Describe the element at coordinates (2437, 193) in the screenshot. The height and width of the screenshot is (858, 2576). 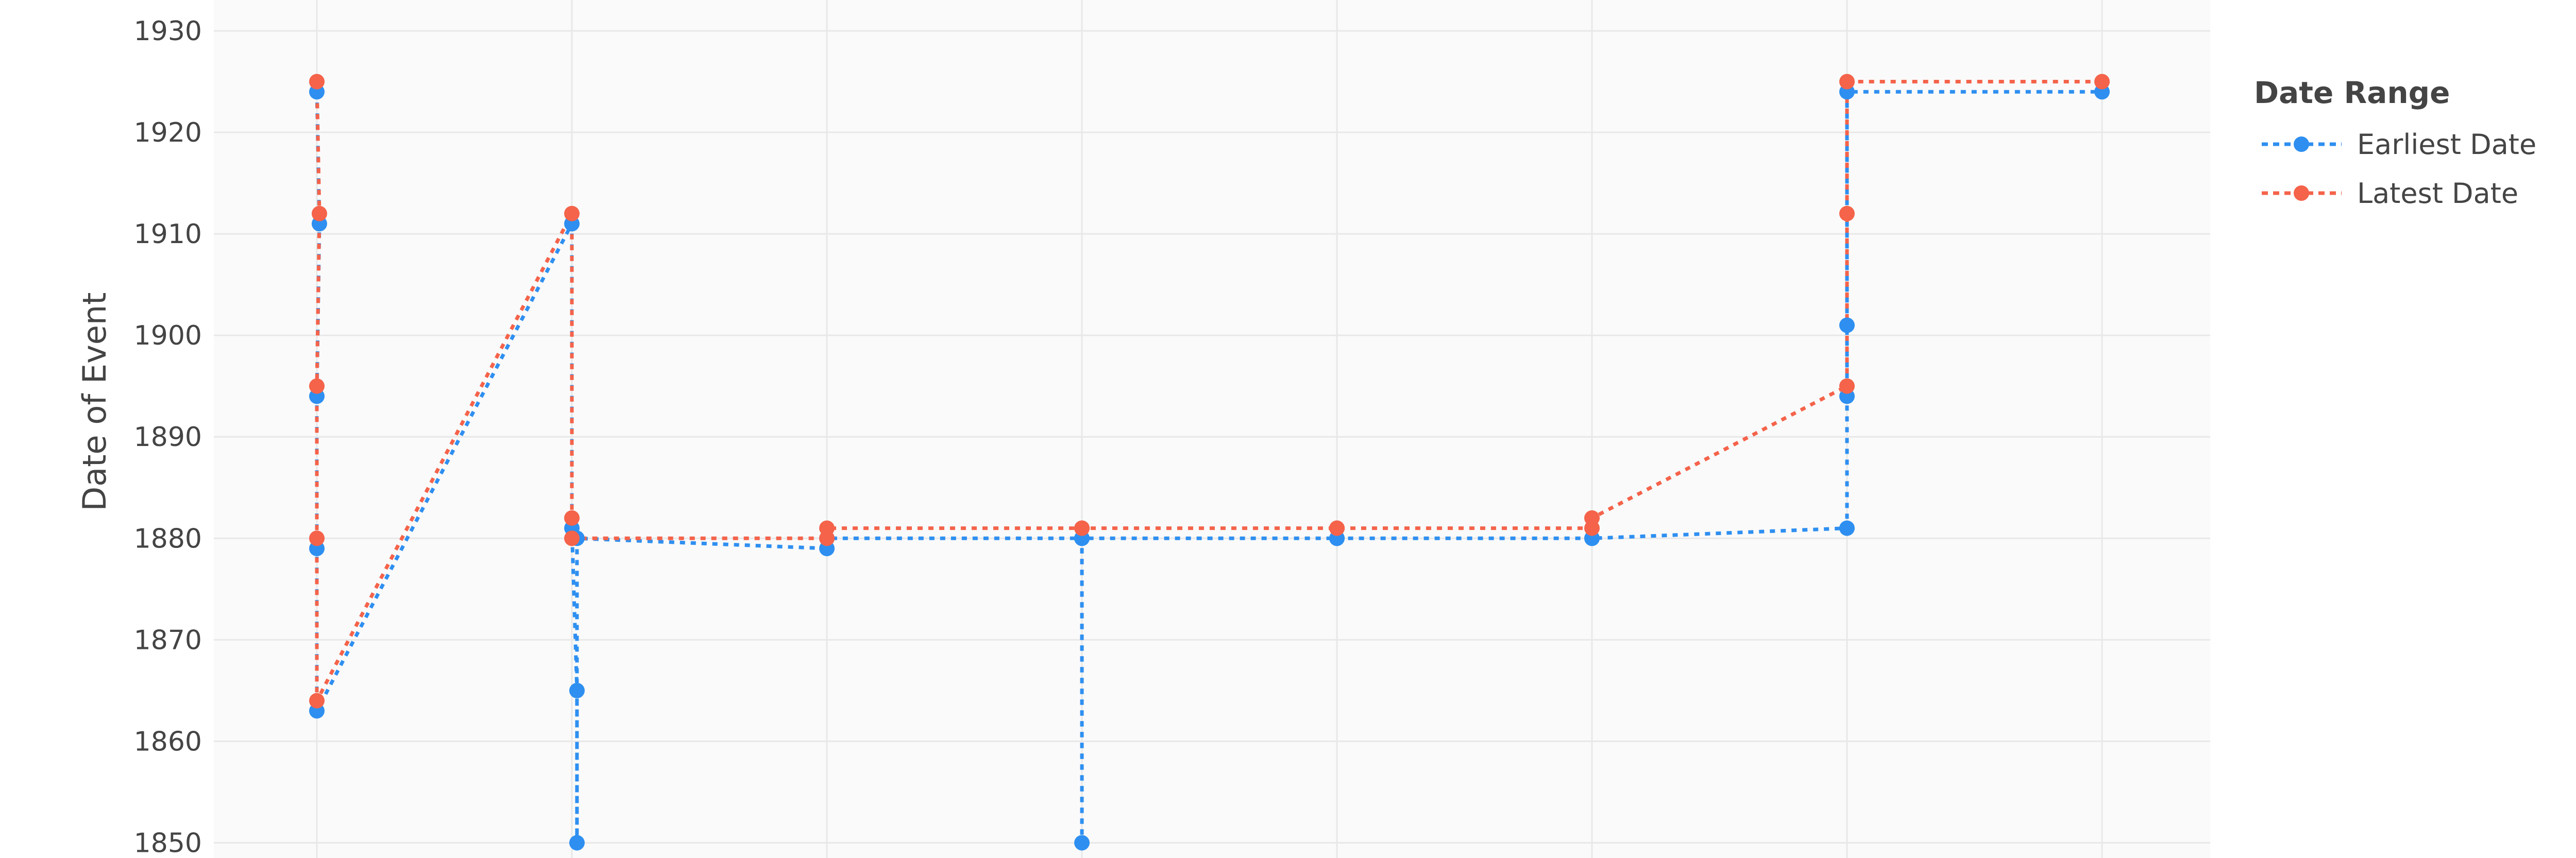
I see `legend-label: Latest Date` at that location.